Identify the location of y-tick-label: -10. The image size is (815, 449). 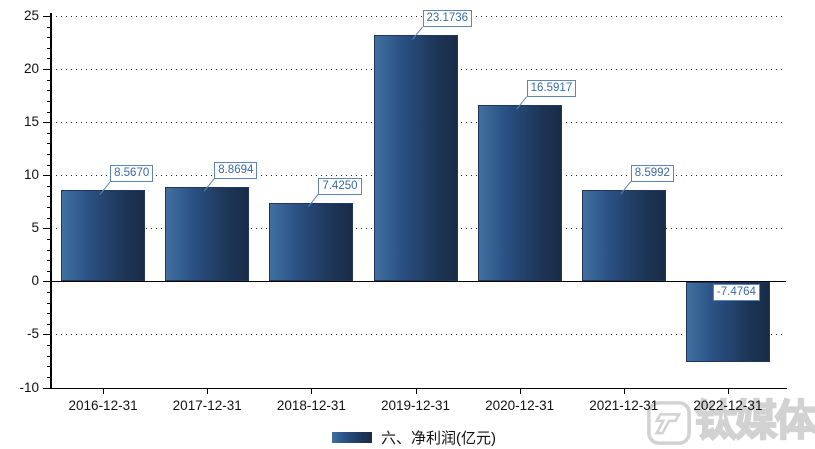
(29, 387).